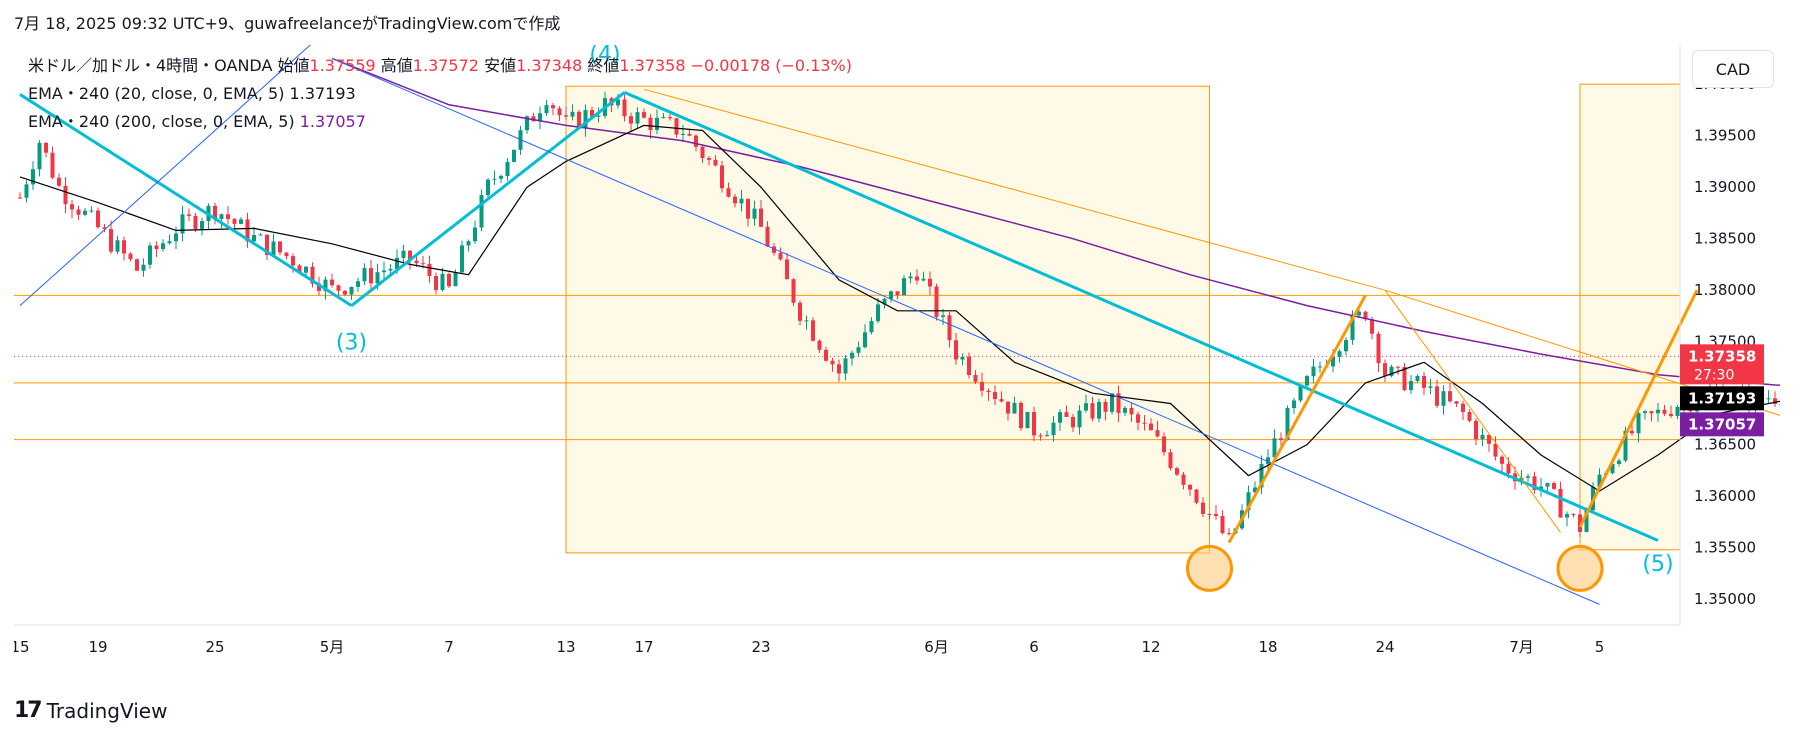 The image size is (1793, 736). I want to click on ema20-row: EMA・240 (20, close, 0, EMA, 5) 1.37193, so click(440, 94).